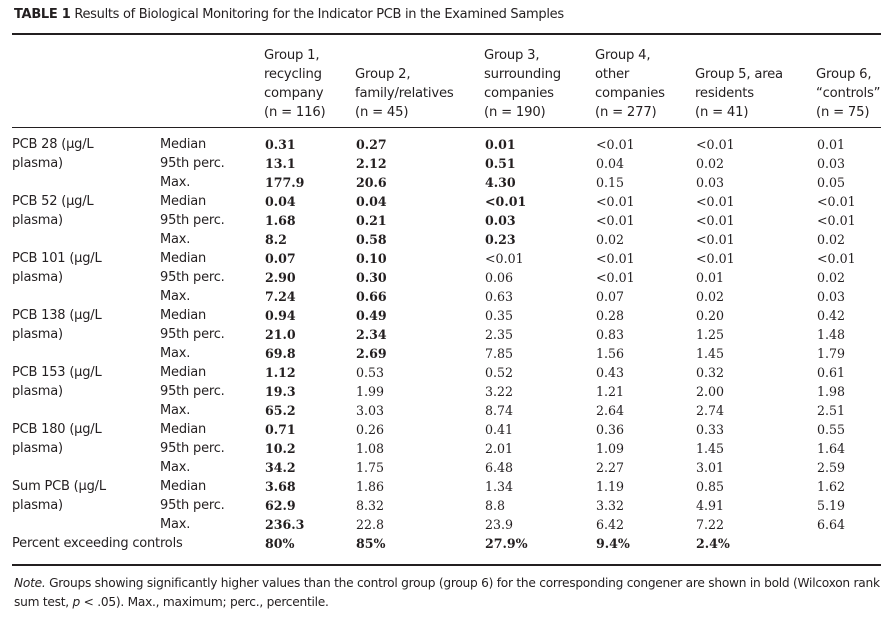 This screenshot has height=620, width=893. I want to click on table-row: Max. 177.9 20.6 4.30 0.15 0.03 0.05, so click(445, 182).